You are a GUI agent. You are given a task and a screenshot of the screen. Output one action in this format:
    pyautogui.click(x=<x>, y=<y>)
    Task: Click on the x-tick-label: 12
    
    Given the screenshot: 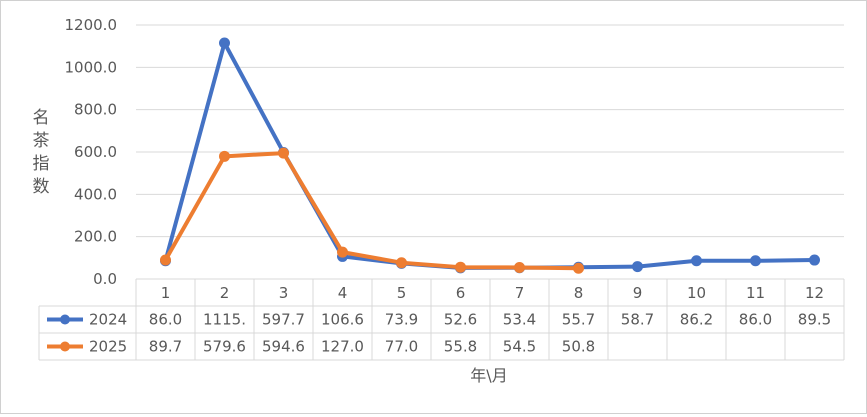 What is the action you would take?
    pyautogui.click(x=814, y=293)
    